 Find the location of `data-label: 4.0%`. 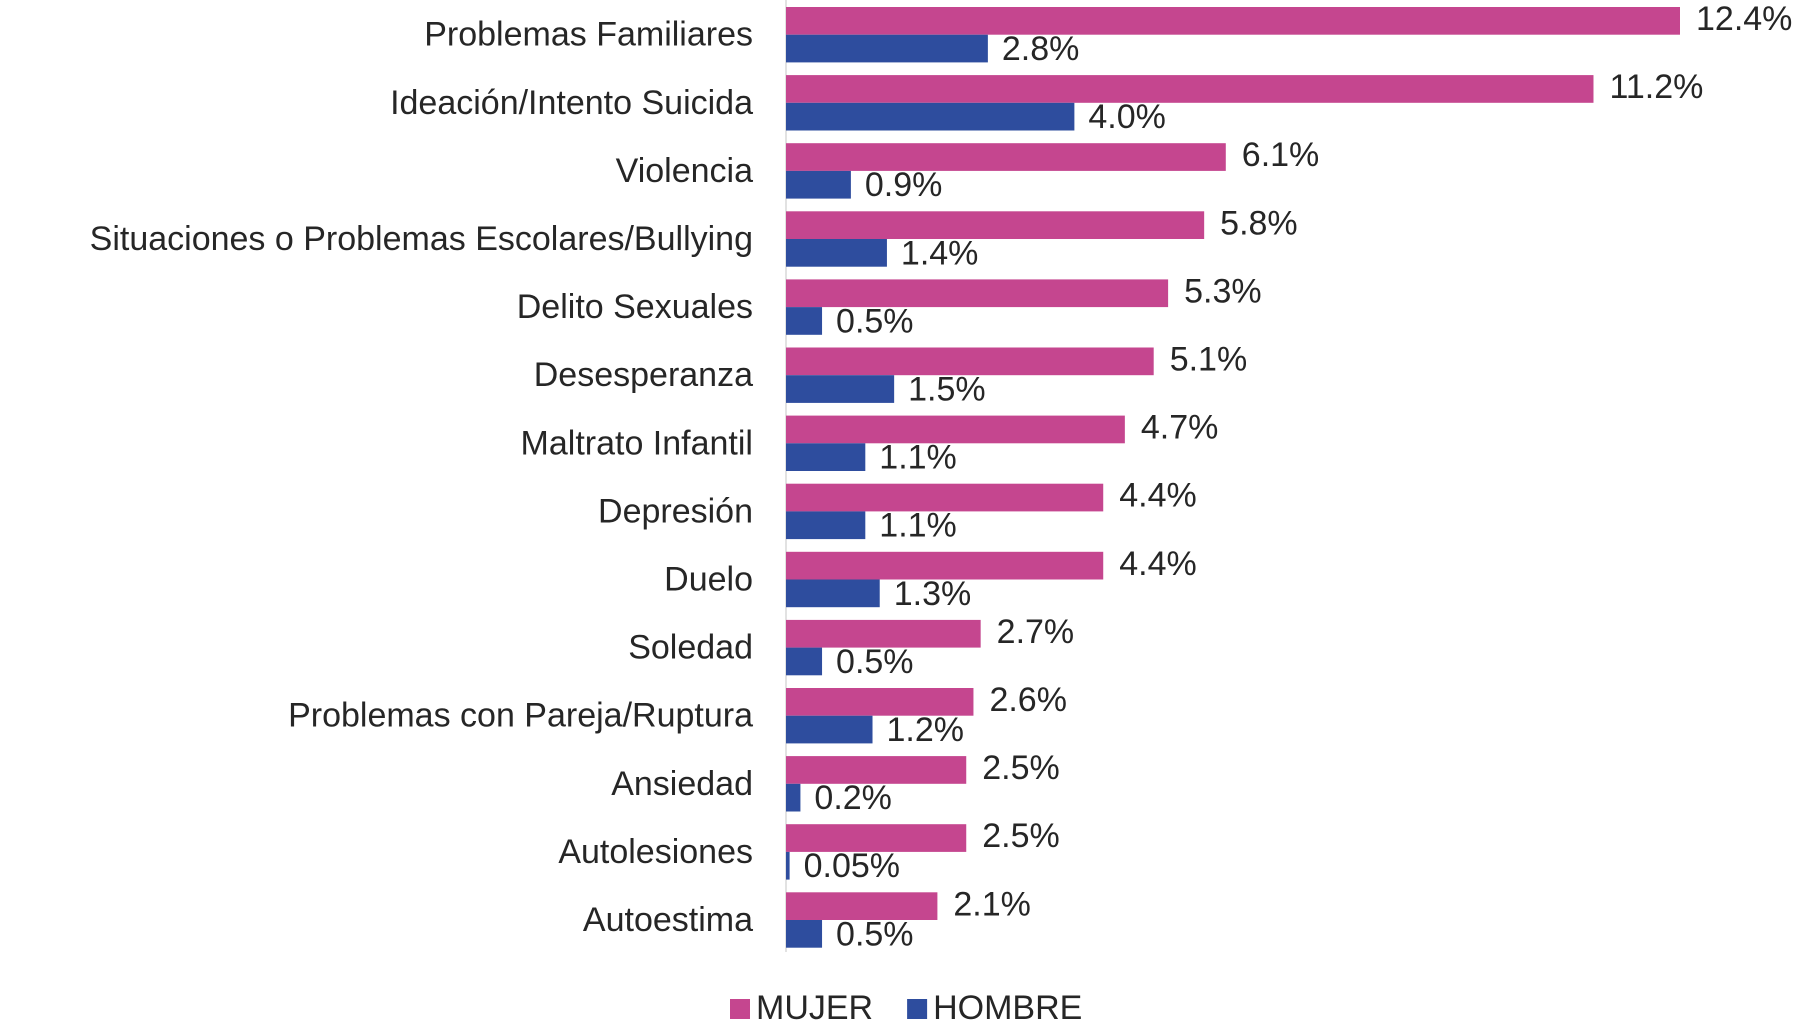

data-label: 4.0% is located at coordinates (1127, 117).